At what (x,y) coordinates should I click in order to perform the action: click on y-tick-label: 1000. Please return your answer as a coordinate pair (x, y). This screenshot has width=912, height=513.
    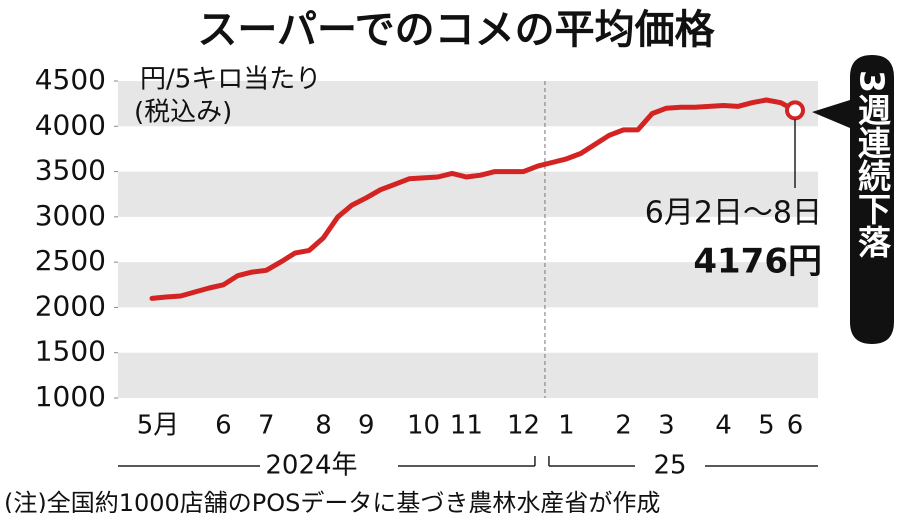
    Looking at the image, I should click on (70, 396).